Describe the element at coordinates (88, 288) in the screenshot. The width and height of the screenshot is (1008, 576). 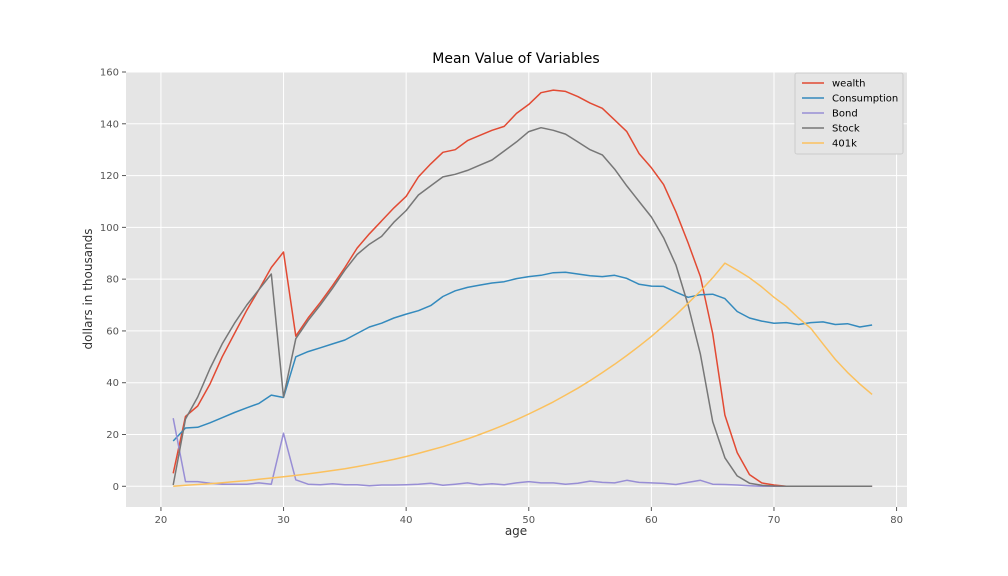
I see `y-axis-label: dollars in thousands` at that location.